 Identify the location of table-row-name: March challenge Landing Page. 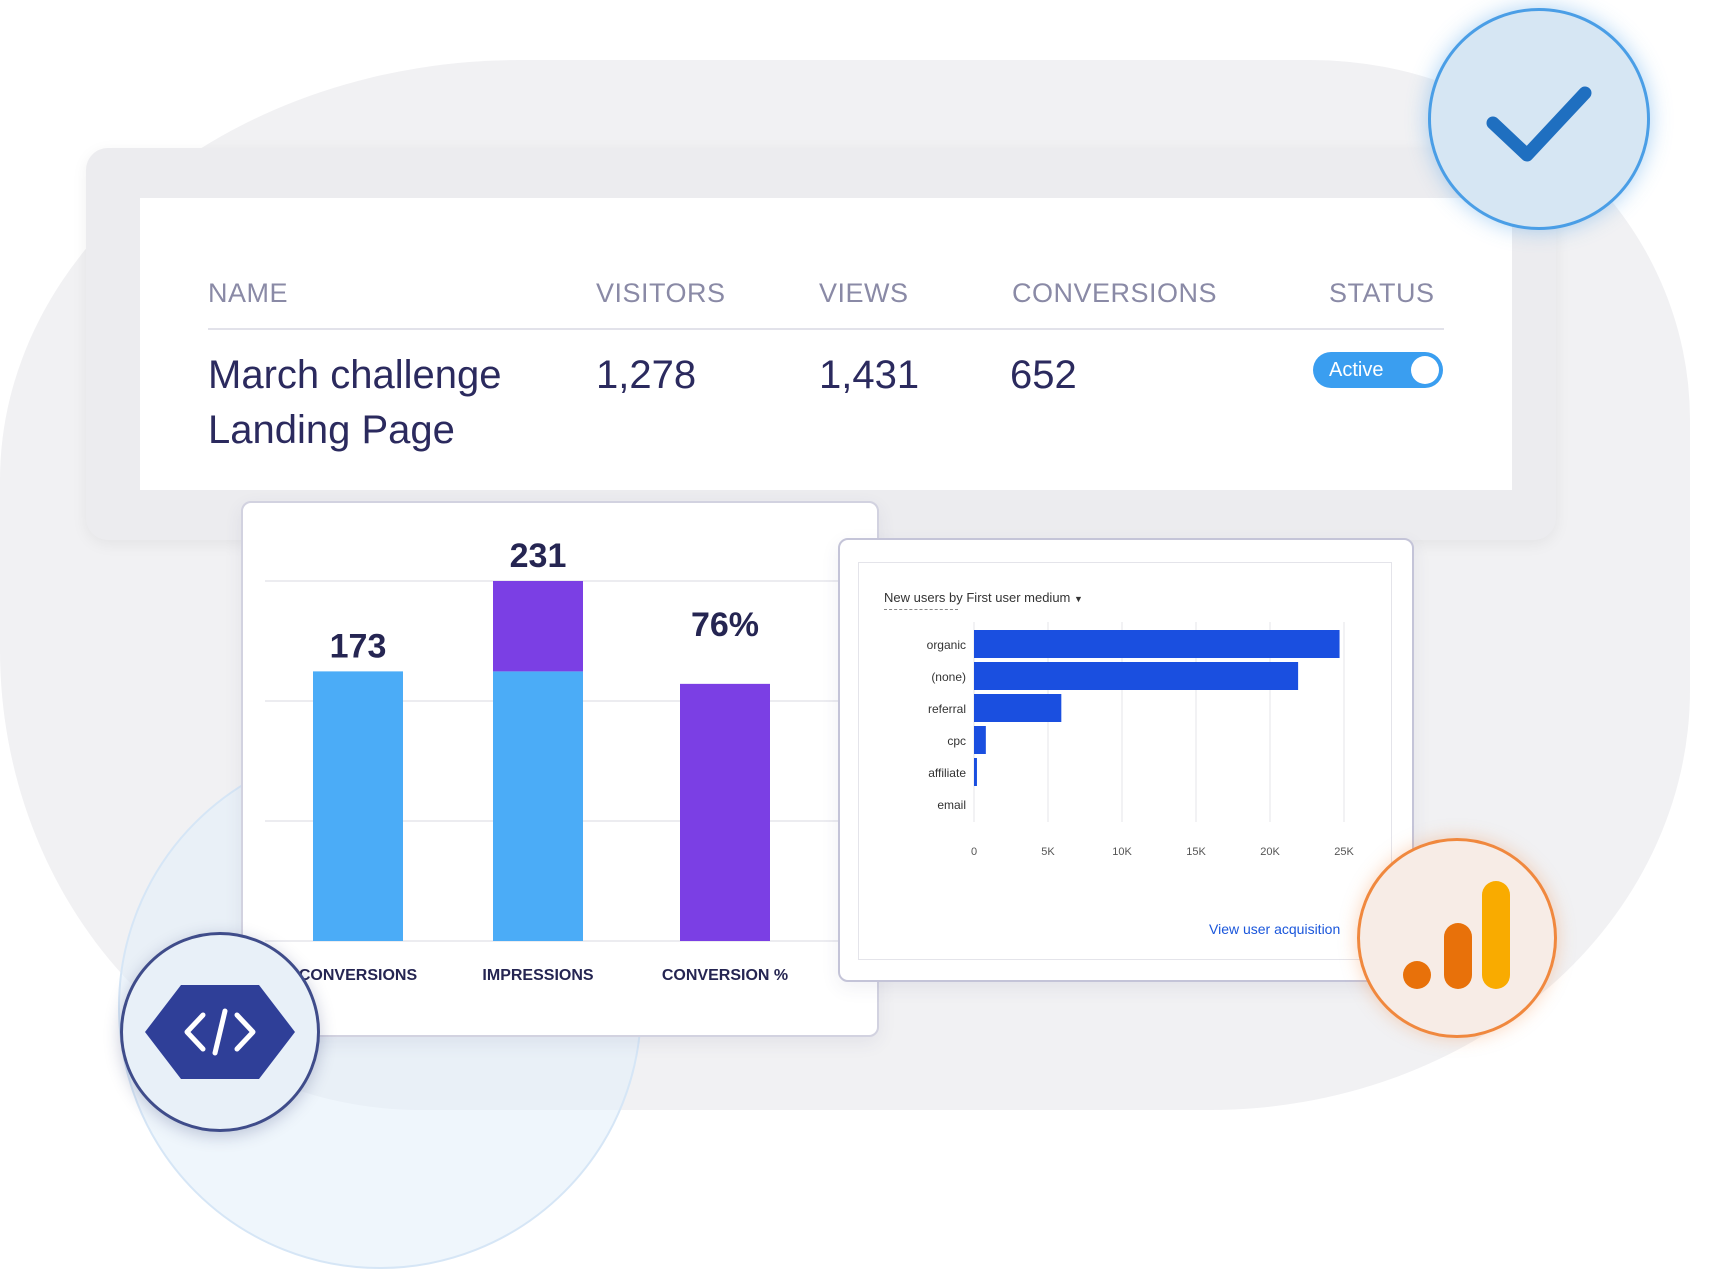
(355, 403).